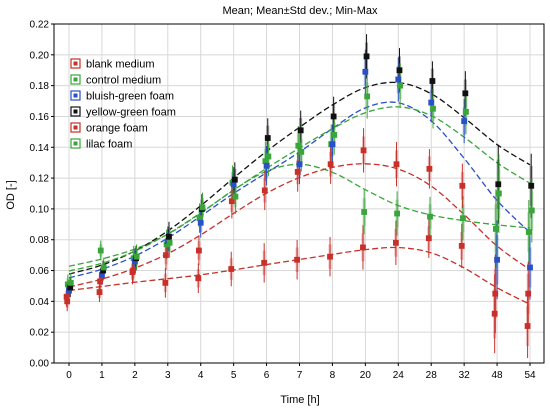 The image size is (550, 408). I want to click on y-tick-label: 0.12, so click(40, 179).